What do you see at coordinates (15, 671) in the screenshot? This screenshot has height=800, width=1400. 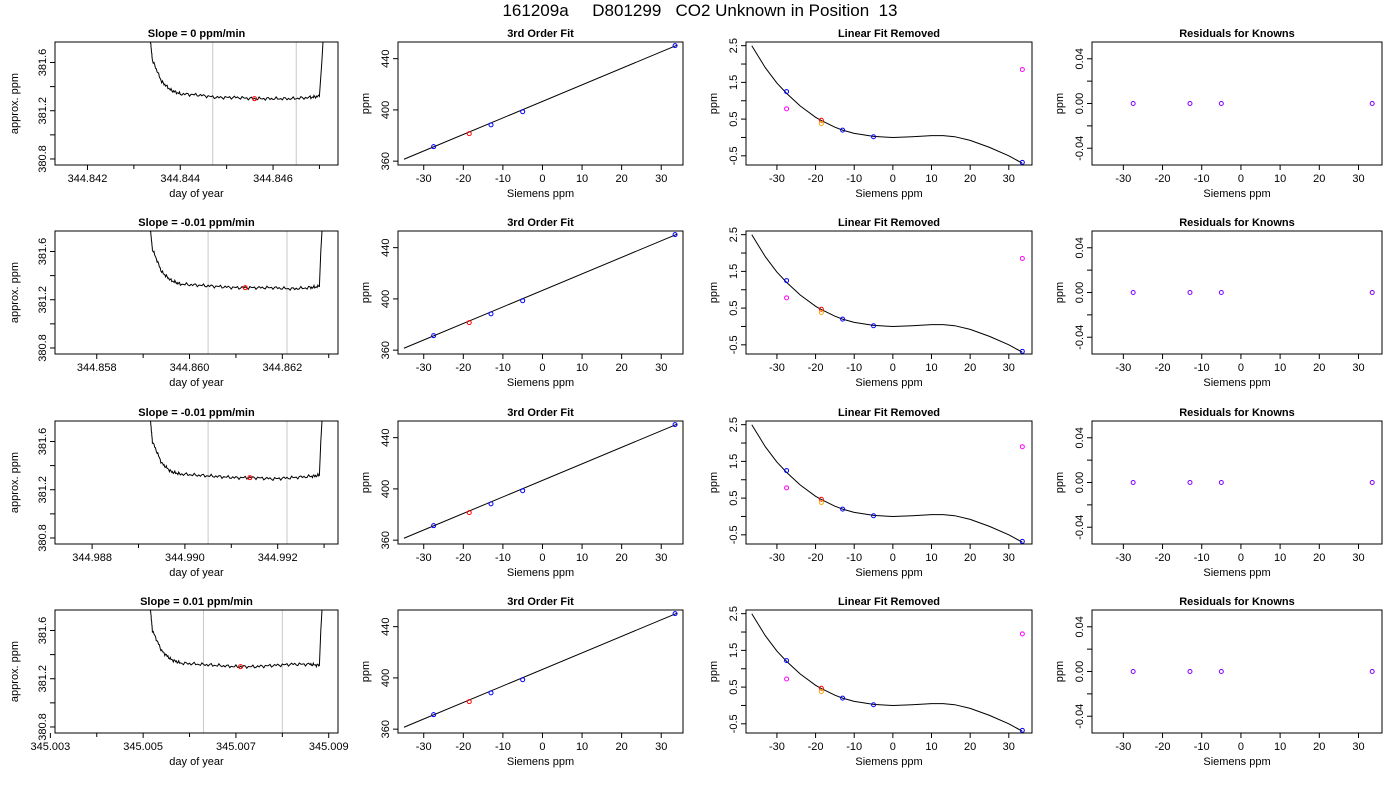 I see `y-axis-label: approx. ppm` at bounding box center [15, 671].